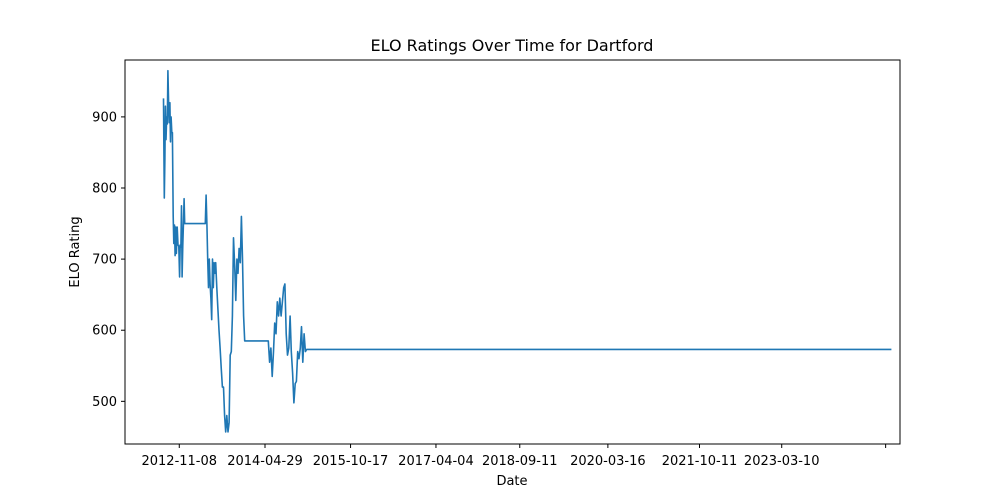  What do you see at coordinates (608, 461) in the screenshot?
I see `x-tick-label: 2020-03-16` at bounding box center [608, 461].